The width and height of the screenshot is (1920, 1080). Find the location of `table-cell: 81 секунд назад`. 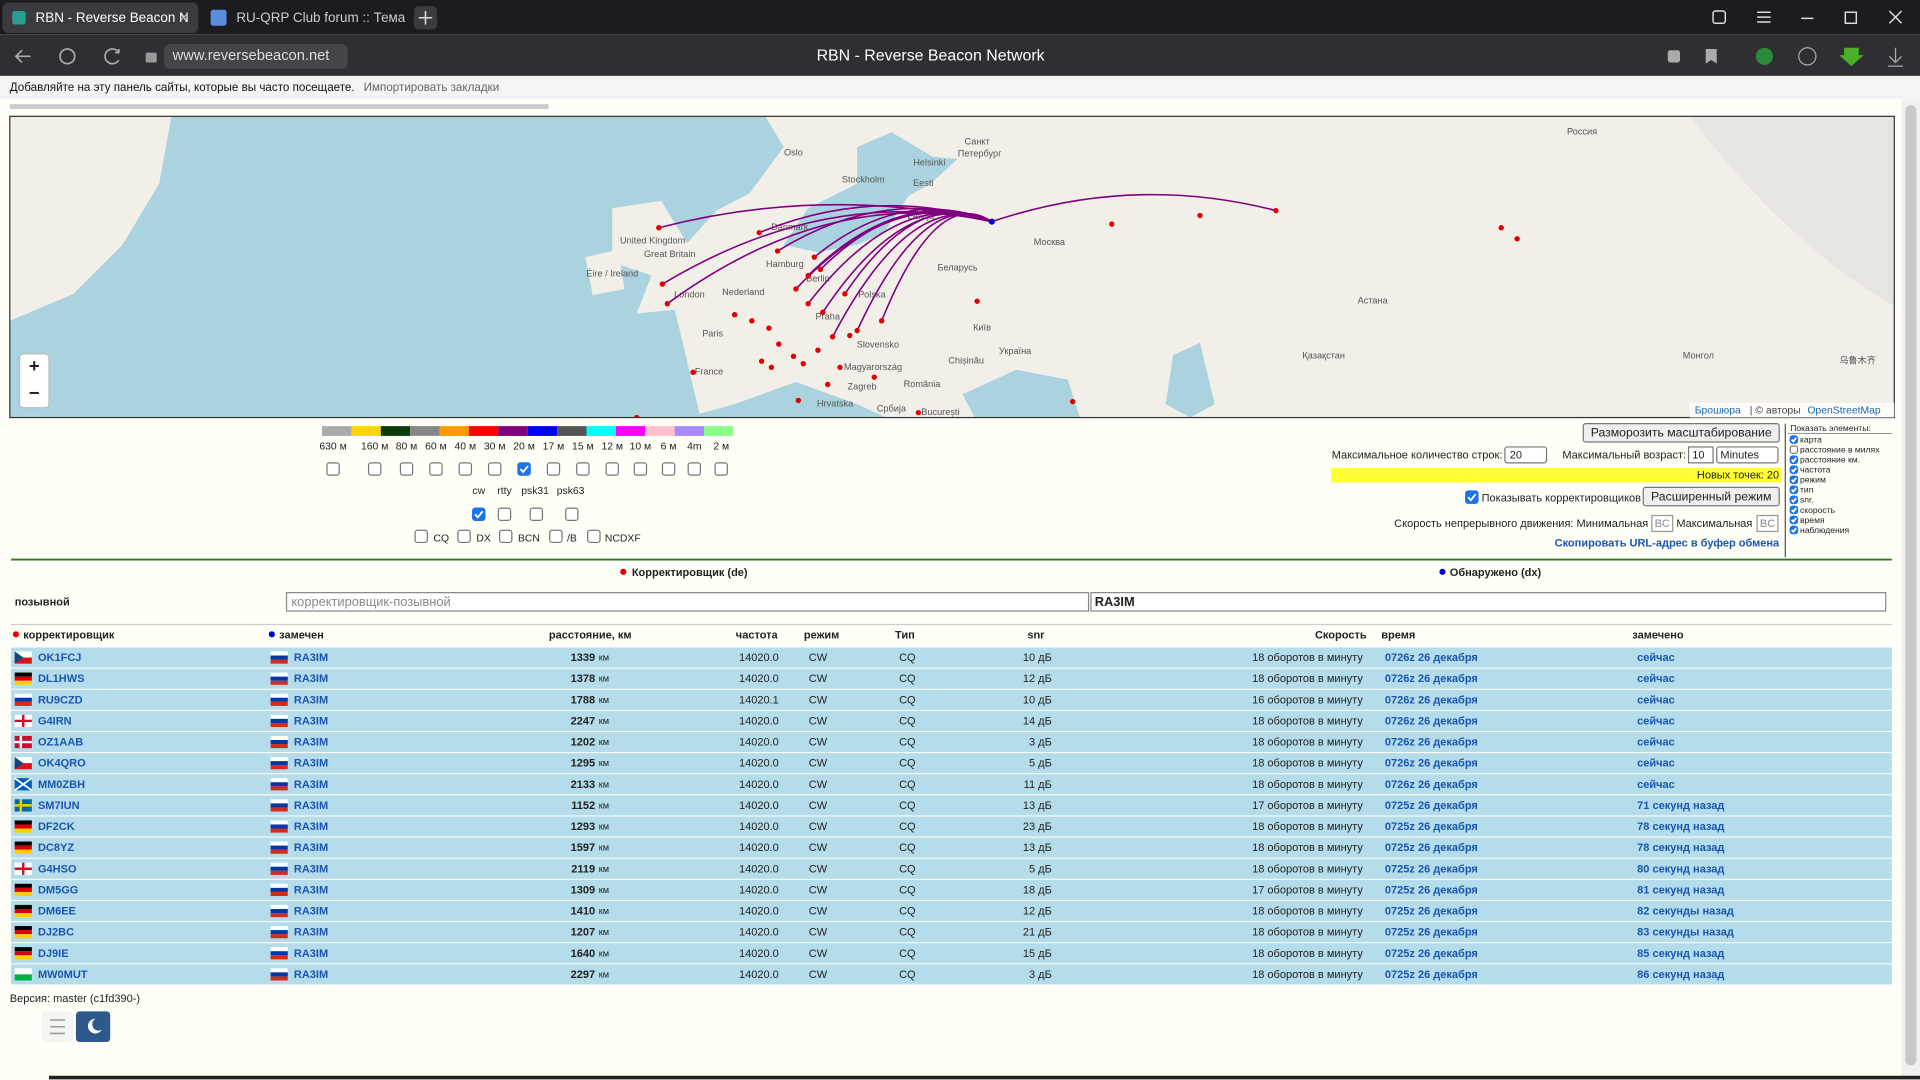

table-cell: 81 секунд назад is located at coordinates (1680, 890).